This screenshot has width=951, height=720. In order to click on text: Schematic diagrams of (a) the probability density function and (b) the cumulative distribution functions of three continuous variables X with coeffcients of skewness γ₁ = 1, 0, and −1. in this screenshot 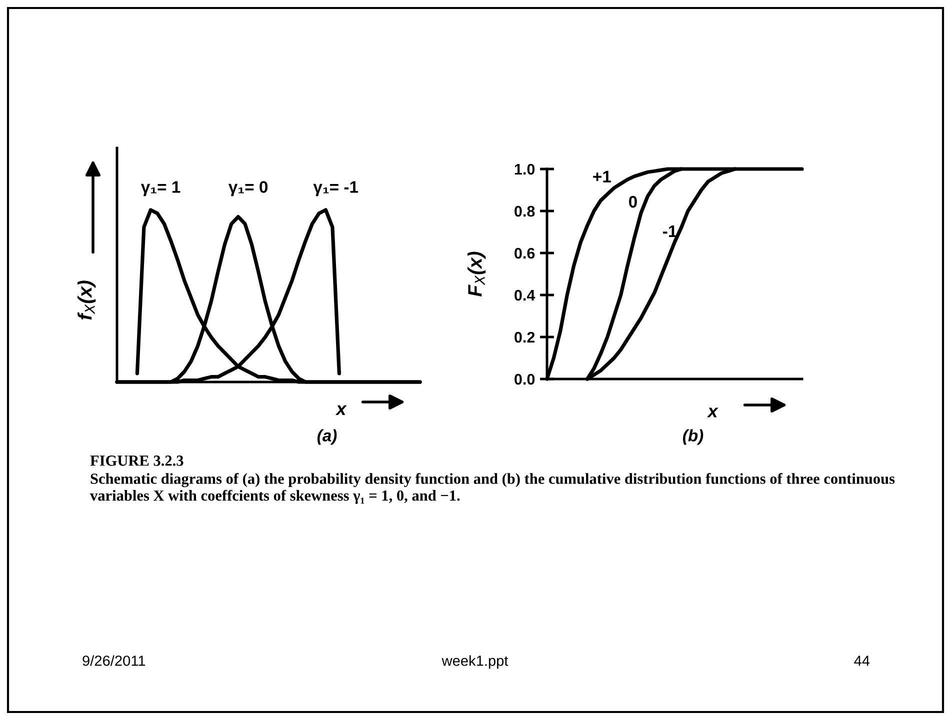, I will do `click(492, 488)`.